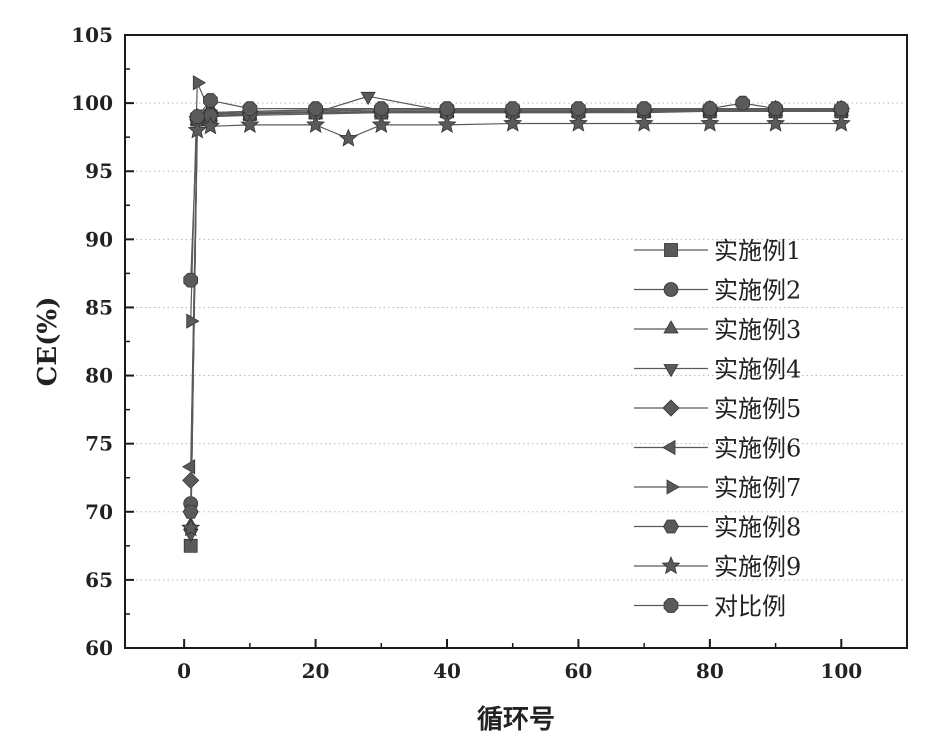  I want to click on y-axis-title: CE(%), so click(48, 342).